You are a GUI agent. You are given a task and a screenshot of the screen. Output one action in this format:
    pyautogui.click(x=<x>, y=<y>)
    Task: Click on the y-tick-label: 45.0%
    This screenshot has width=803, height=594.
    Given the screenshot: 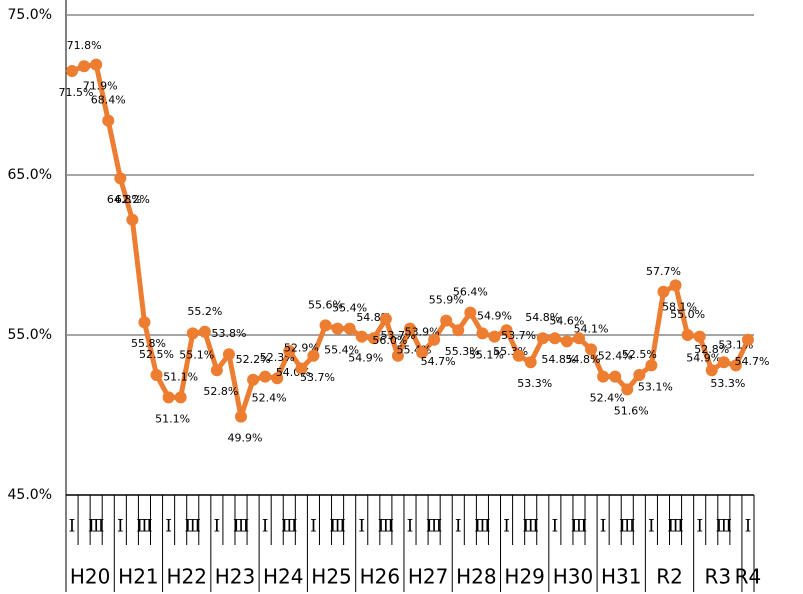 What is the action you would take?
    pyautogui.click(x=30, y=495)
    